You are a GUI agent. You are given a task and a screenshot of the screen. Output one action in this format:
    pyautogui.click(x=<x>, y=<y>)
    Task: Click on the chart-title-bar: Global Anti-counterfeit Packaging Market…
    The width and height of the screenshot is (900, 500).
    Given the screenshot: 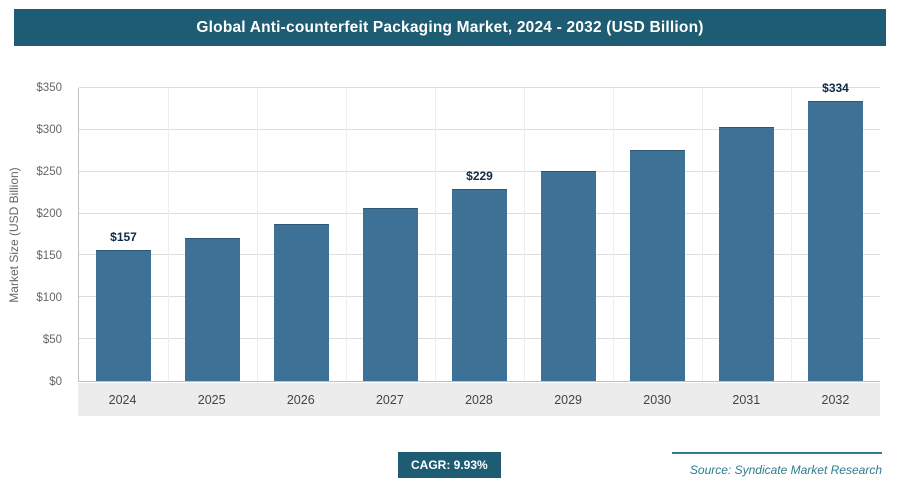 What is the action you would take?
    pyautogui.click(x=450, y=27)
    